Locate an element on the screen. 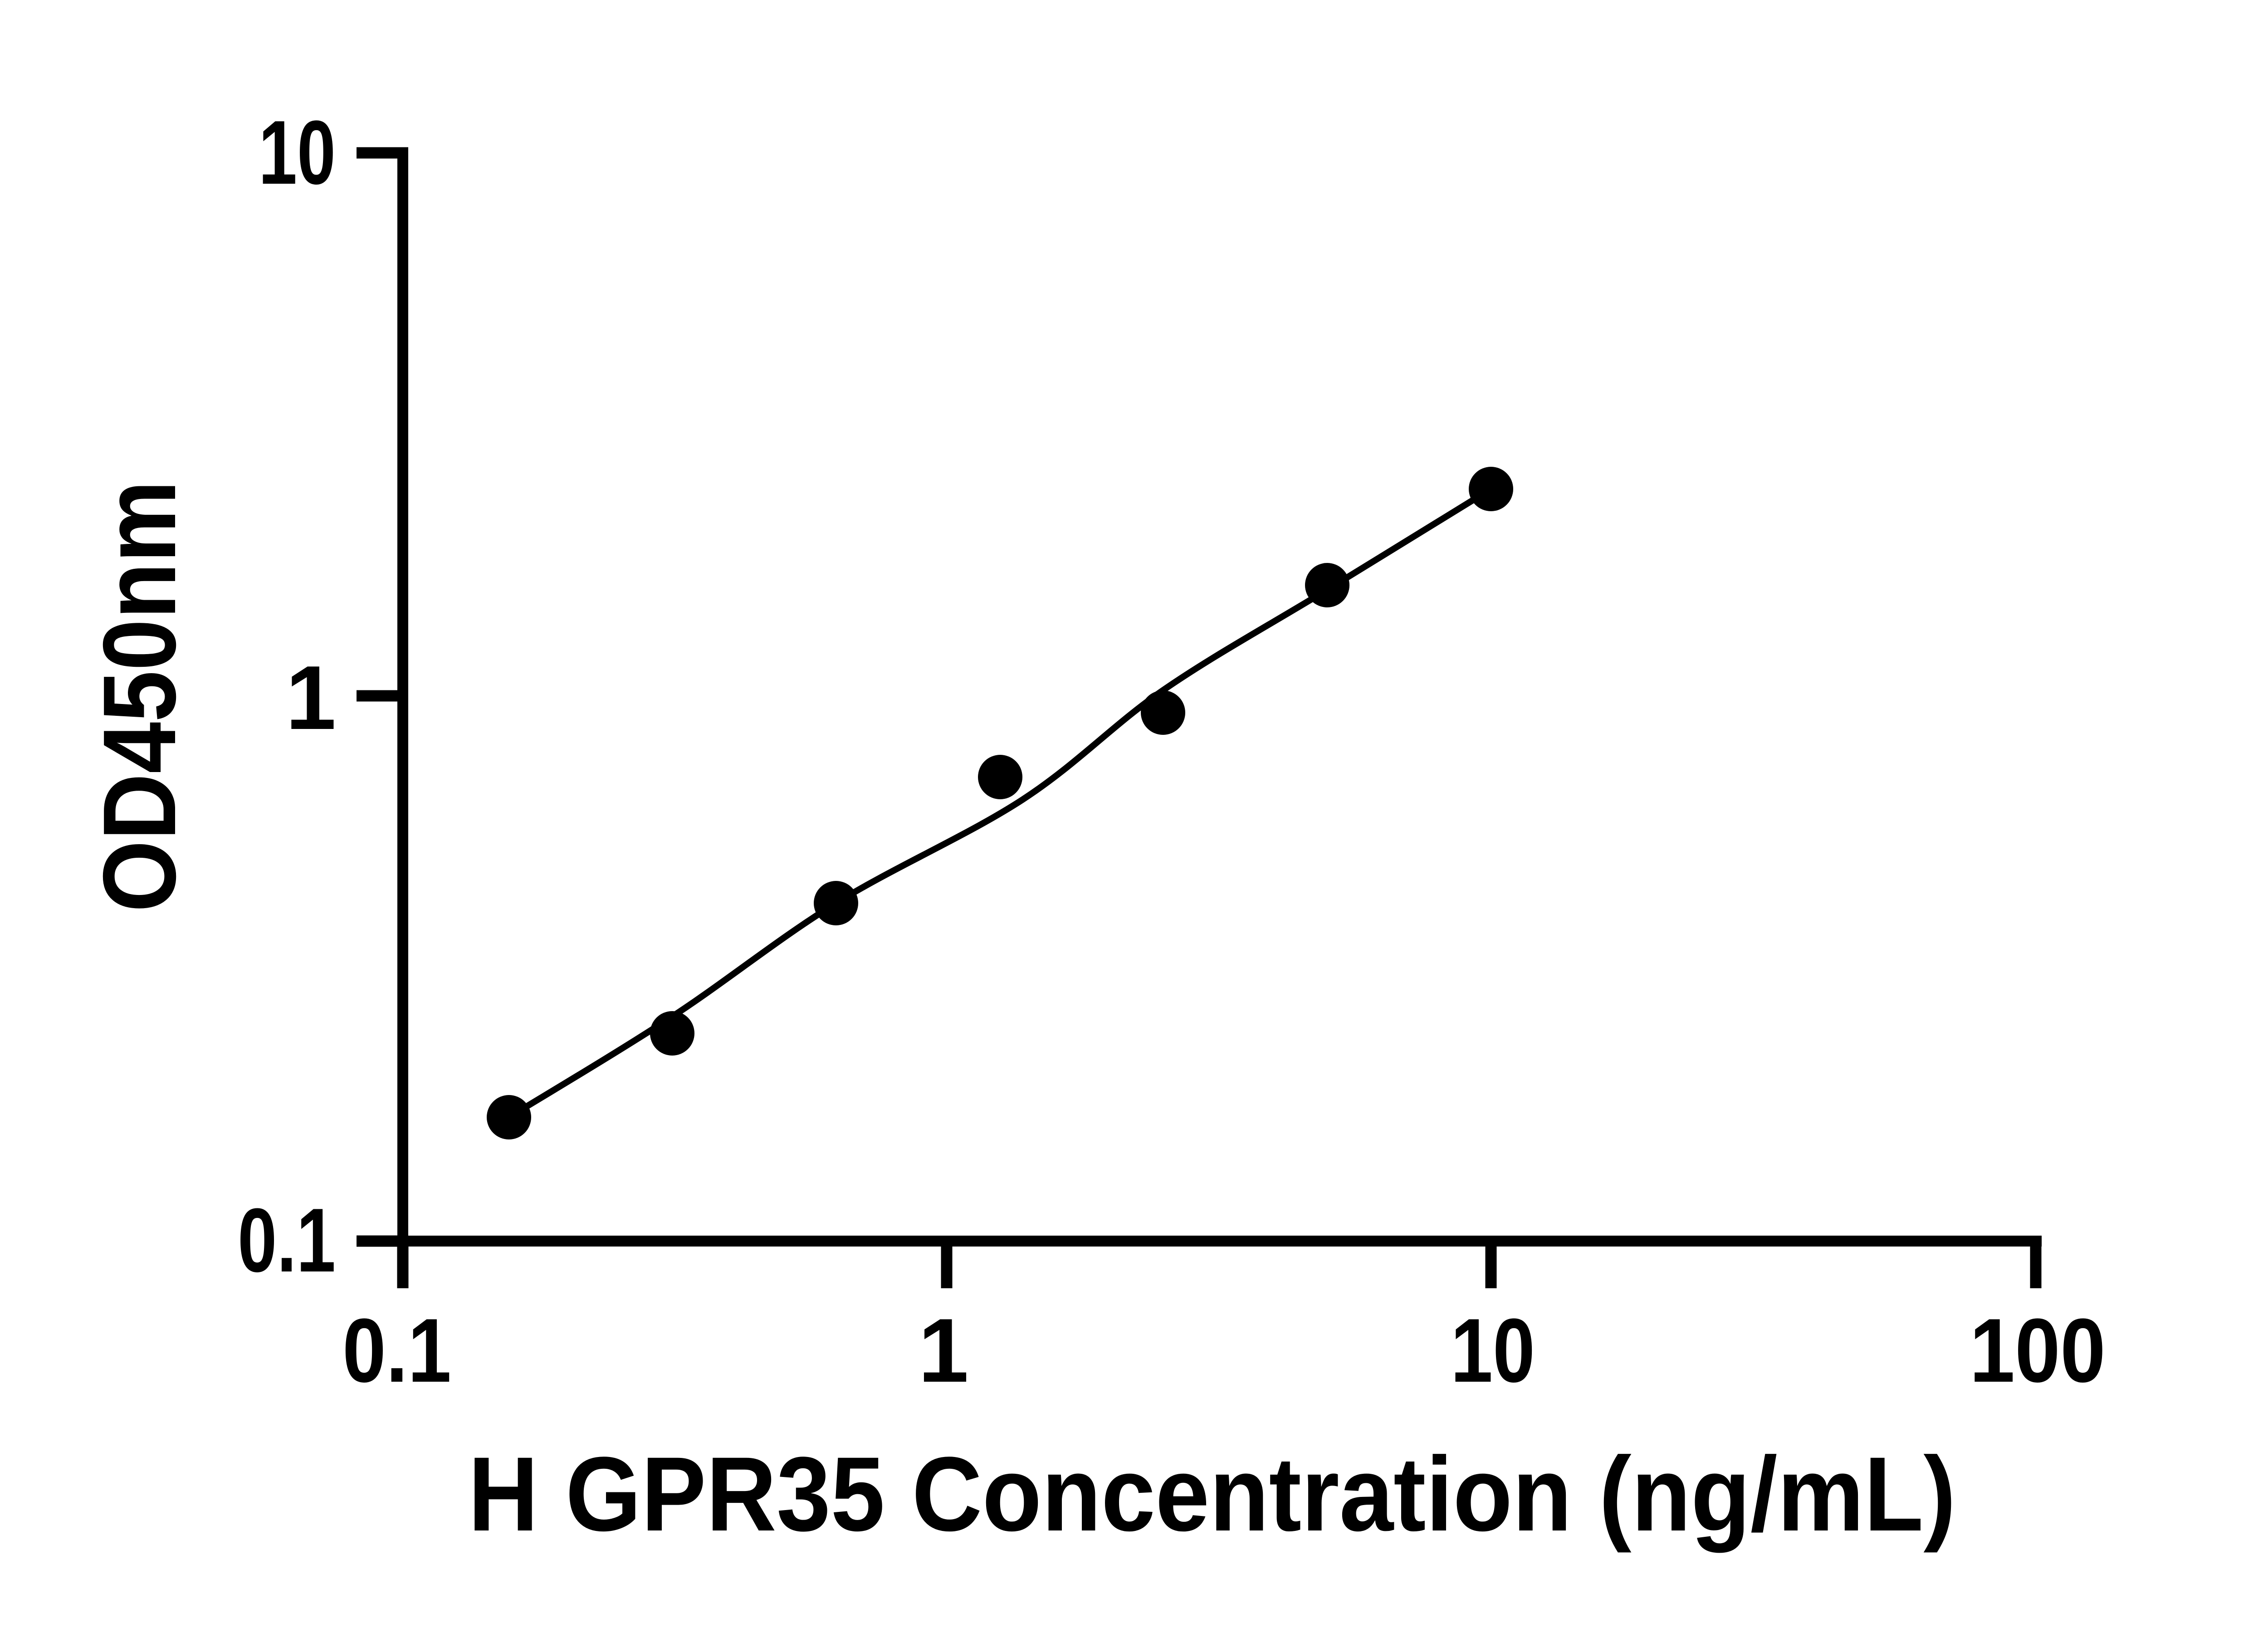 This screenshot has height=1633, width=2268. svg-text: H GPR35 Concentration (ng/mL) is located at coordinates (1212, 1494).